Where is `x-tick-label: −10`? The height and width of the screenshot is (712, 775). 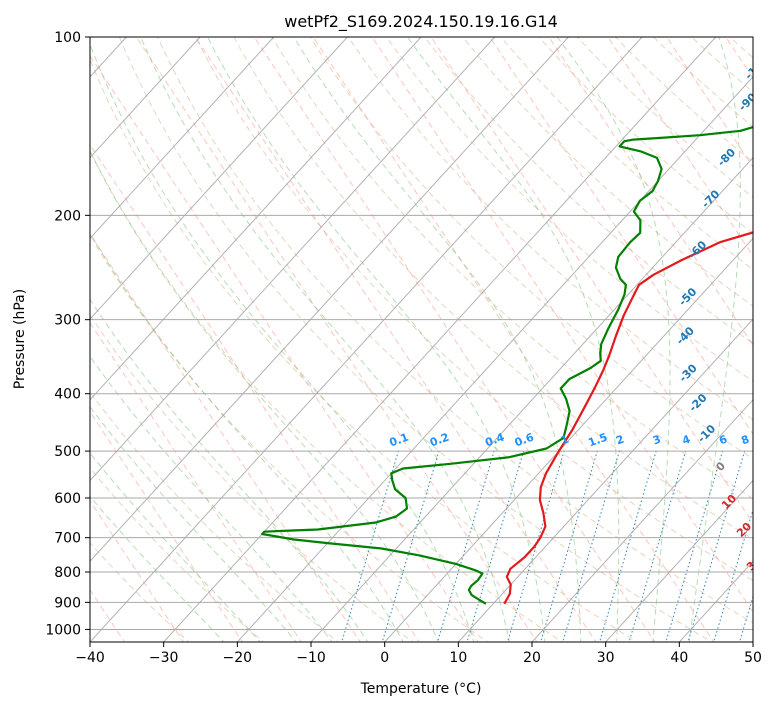
x-tick-label: −10 is located at coordinates (311, 658).